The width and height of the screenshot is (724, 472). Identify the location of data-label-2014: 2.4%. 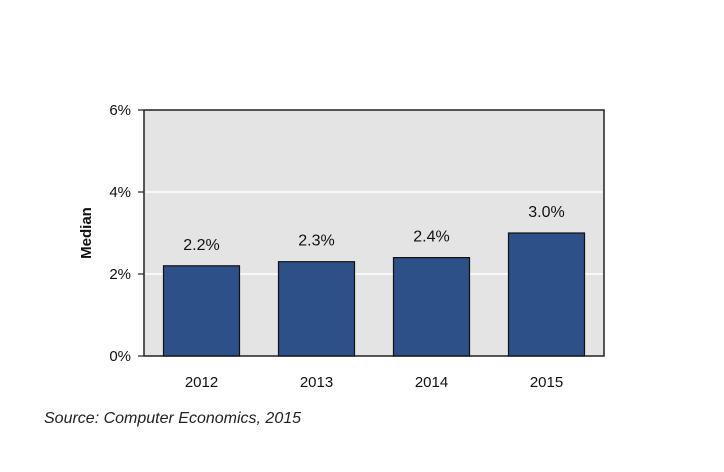
(431, 237).